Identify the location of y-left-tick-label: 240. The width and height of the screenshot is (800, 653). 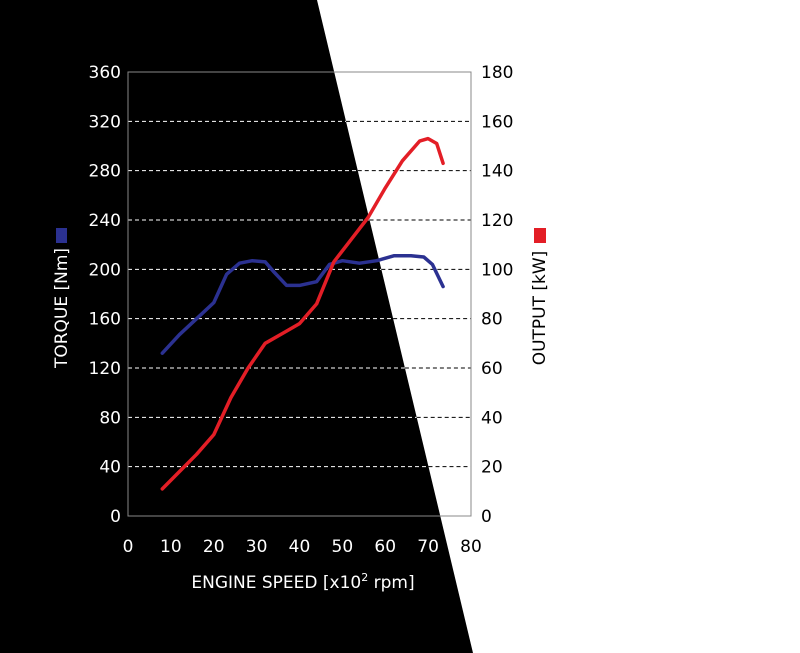
(105, 221).